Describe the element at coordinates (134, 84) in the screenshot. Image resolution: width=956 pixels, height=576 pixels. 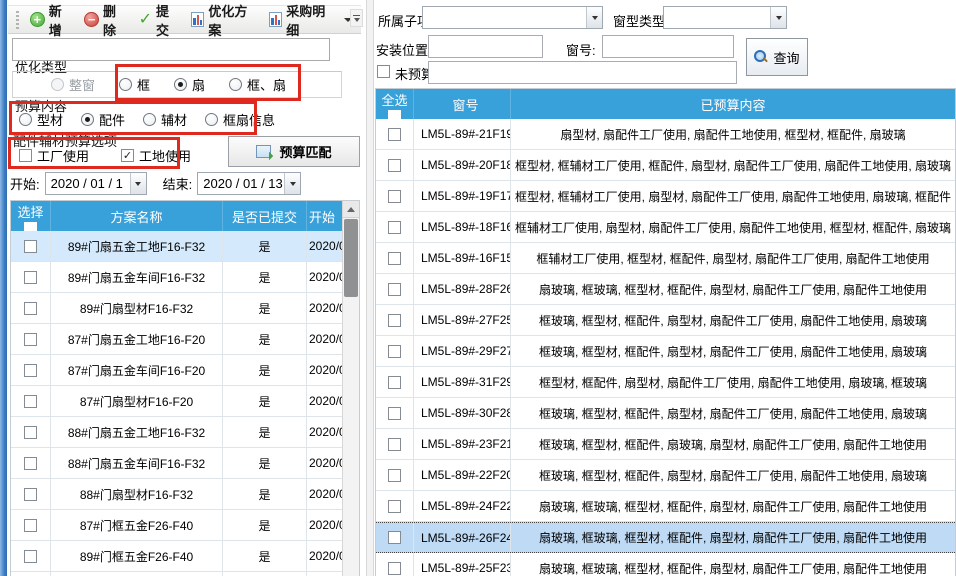
I see `opt-type-radio-1: 框` at that location.